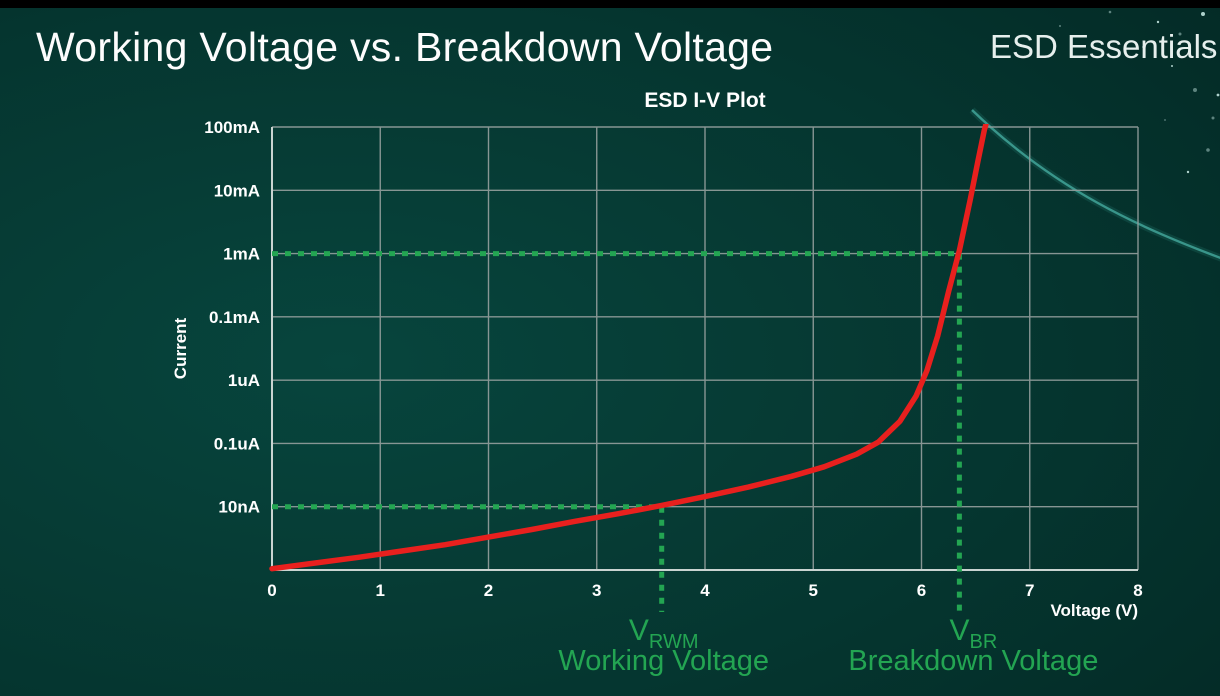  Describe the element at coordinates (1139, 92) in the screenshot. I see `star-dots` at that location.